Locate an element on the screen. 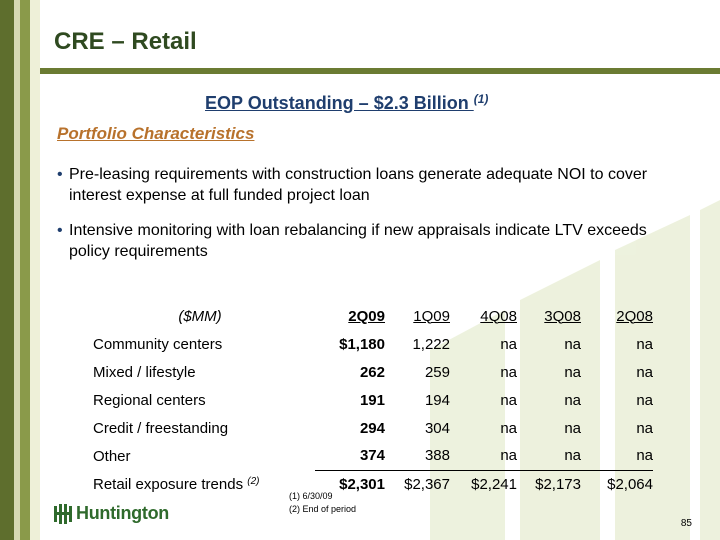 Image resolution: width=720 pixels, height=540 pixels. slide-subtitle: EOP Outstanding – $2.3 Billion (1) is located at coordinates (346, 103).